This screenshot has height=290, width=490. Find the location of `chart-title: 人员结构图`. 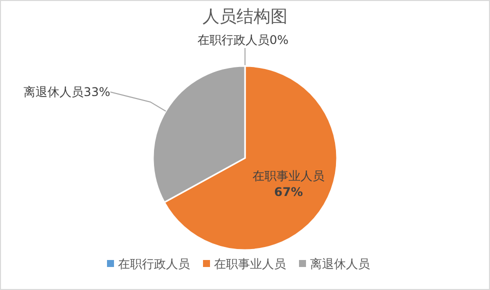

chart-title: 人员结构图 is located at coordinates (245, 17).